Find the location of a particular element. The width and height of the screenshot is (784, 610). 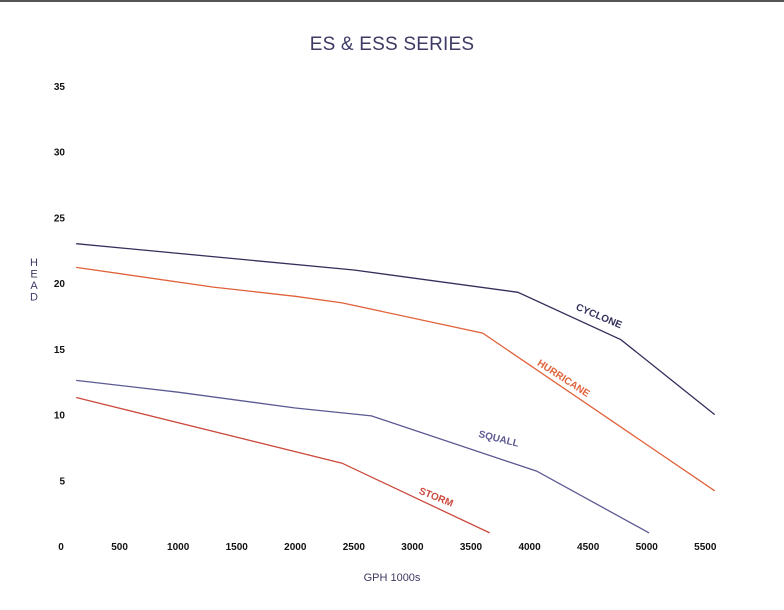

x-tick-label: 4500 is located at coordinates (588, 547).